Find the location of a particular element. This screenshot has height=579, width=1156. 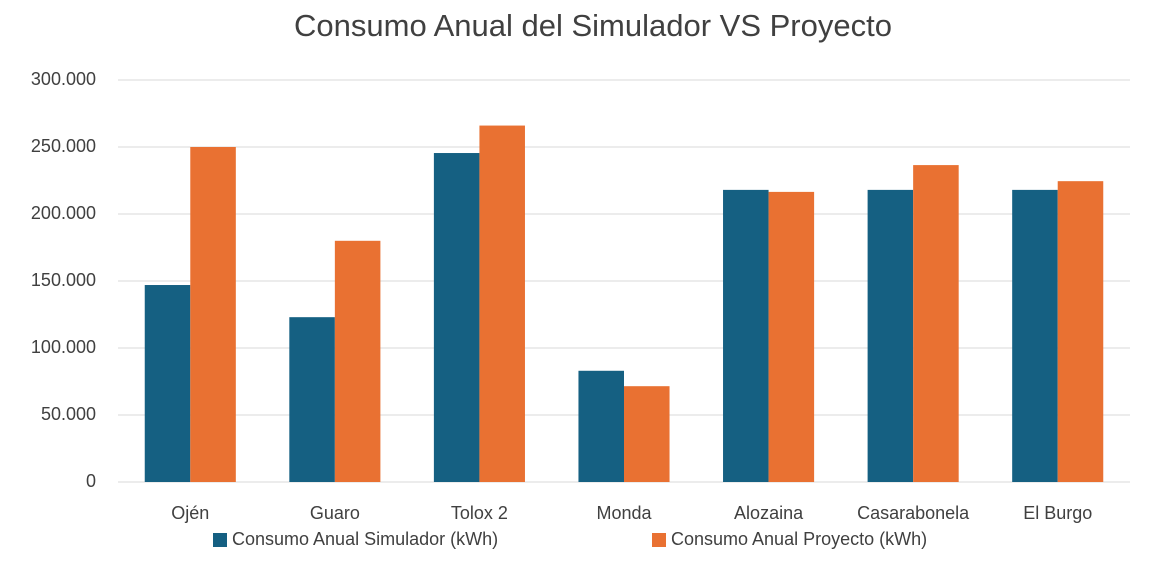

chart-title: Consumo Anual del Simulador VS Proyecto is located at coordinates (593, 25).